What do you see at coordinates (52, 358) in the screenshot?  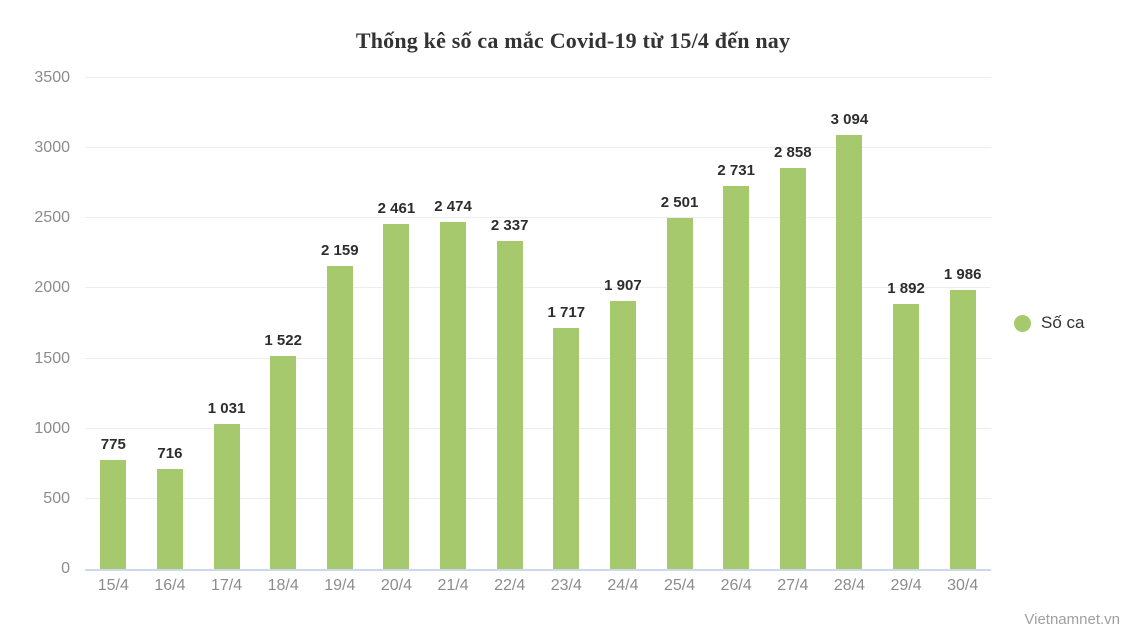 I see `y-tick-label: 1500` at bounding box center [52, 358].